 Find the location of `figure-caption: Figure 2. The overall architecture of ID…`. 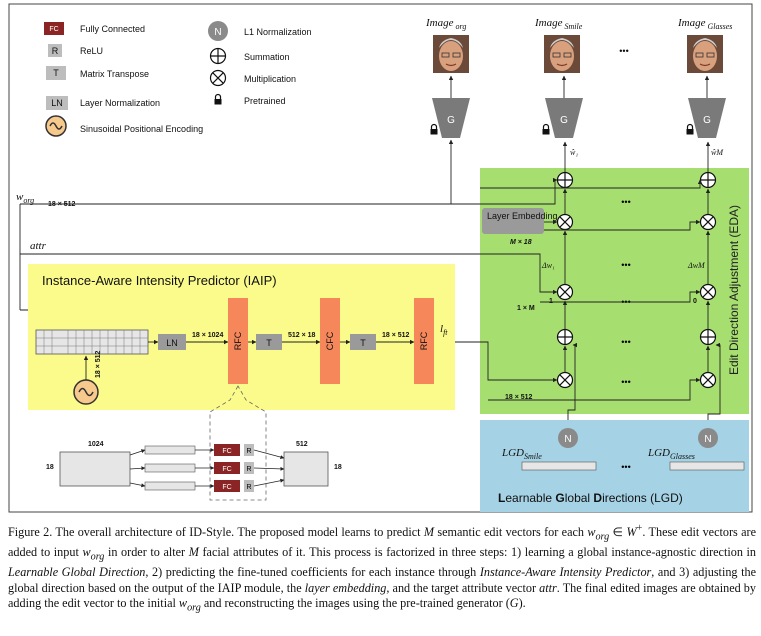

figure-caption: Figure 2. The overall architecture of ID… is located at coordinates (382, 568).